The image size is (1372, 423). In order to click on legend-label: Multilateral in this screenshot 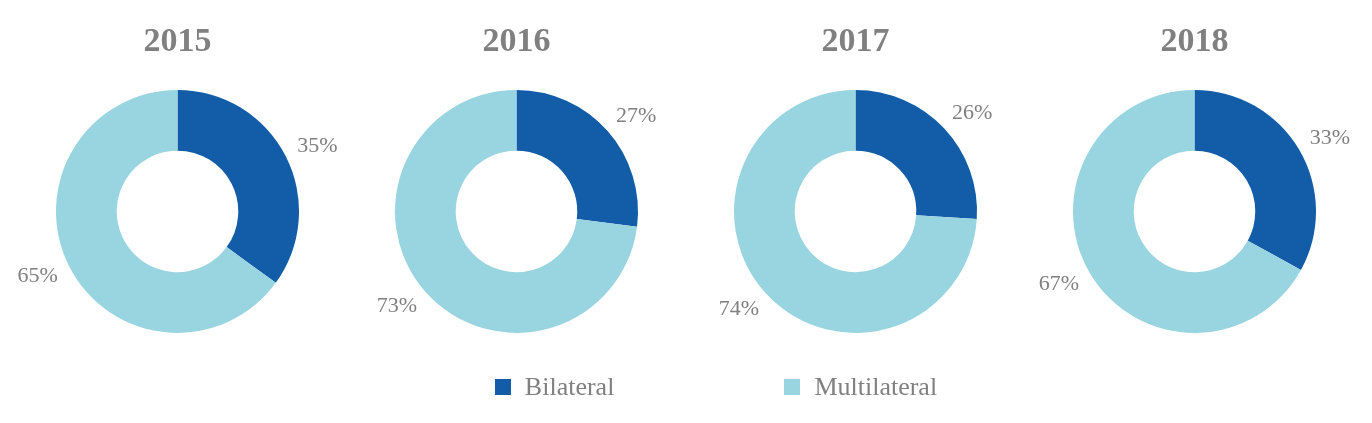, I will do `click(876, 387)`.